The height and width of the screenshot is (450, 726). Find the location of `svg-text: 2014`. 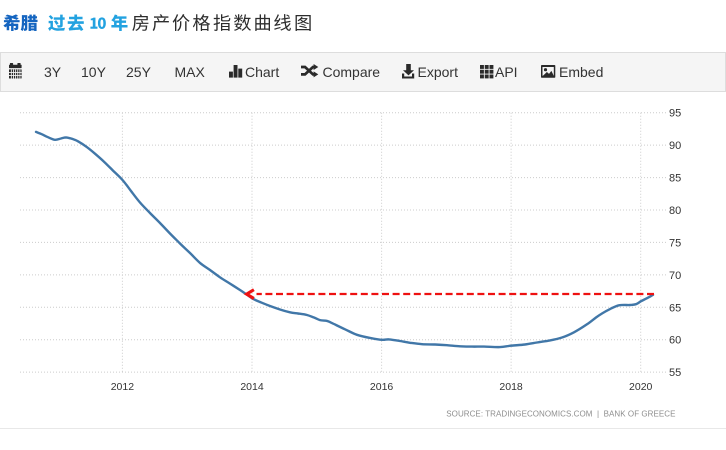

svg-text: 2014 is located at coordinates (252, 387).